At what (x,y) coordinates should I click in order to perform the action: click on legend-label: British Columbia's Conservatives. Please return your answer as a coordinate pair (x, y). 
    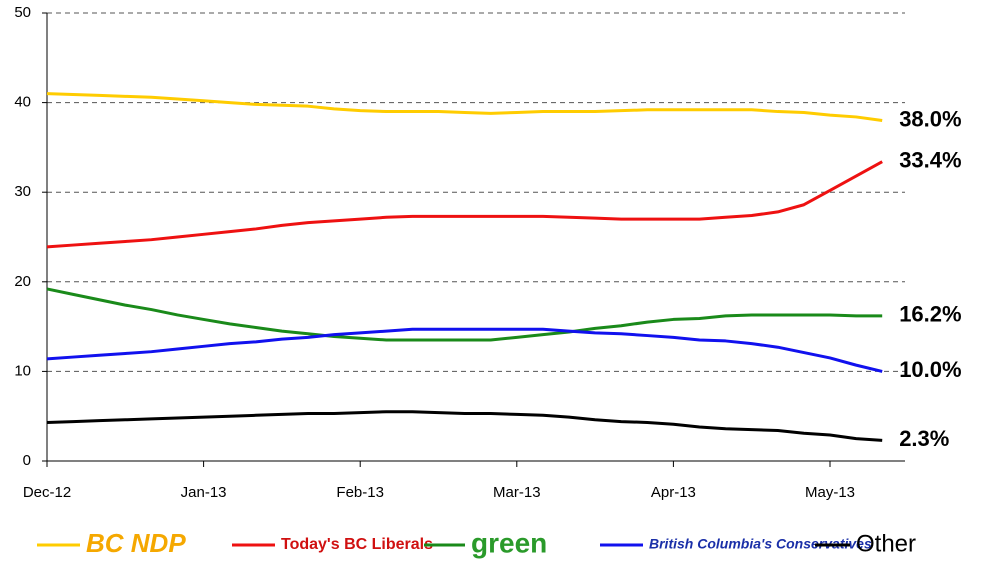
    Looking at the image, I should click on (760, 544).